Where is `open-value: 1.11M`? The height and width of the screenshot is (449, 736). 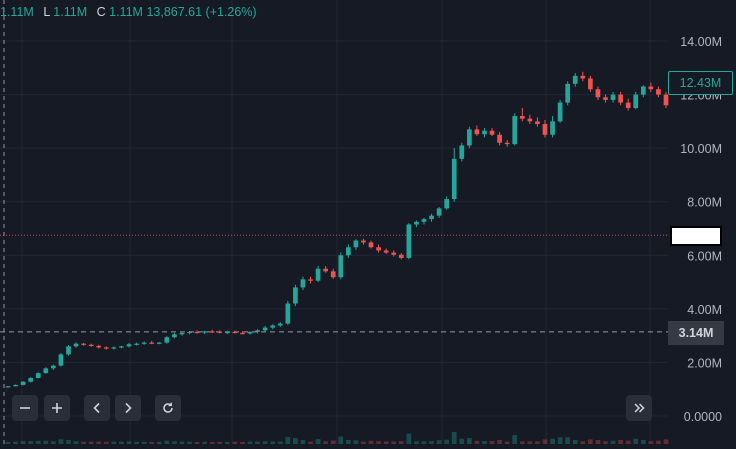 open-value: 1.11M is located at coordinates (17, 12).